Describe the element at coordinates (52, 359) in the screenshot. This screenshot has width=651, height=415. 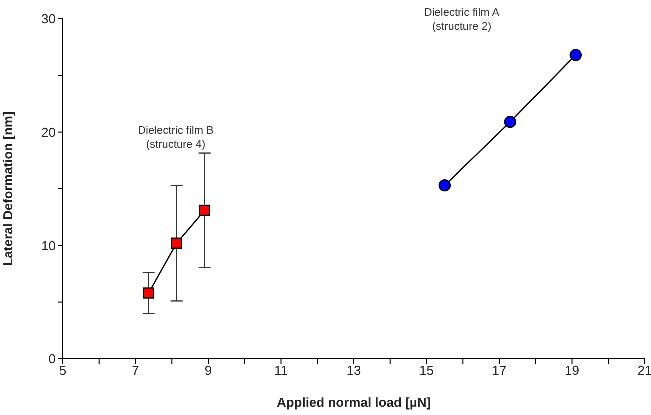
I see `y-tick-label: 0` at that location.